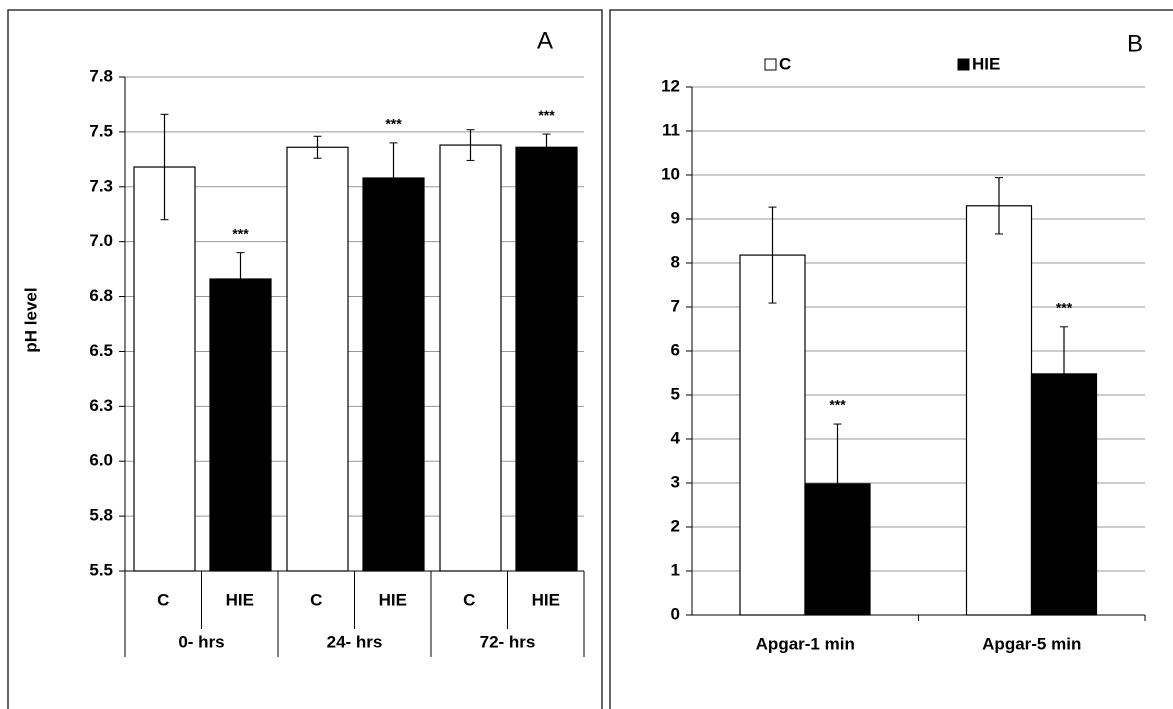  What do you see at coordinates (785, 63) in the screenshot?
I see `legend-label: C` at bounding box center [785, 63].